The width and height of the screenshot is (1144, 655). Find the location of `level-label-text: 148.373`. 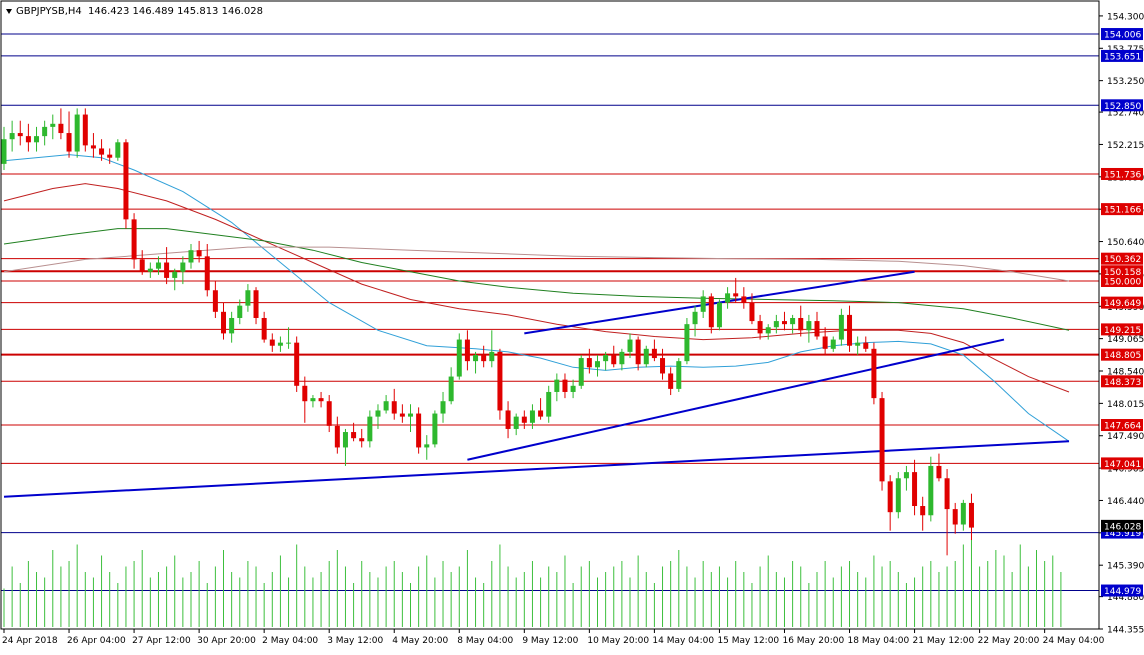

level-label-text: 148.373 is located at coordinates (1122, 383).